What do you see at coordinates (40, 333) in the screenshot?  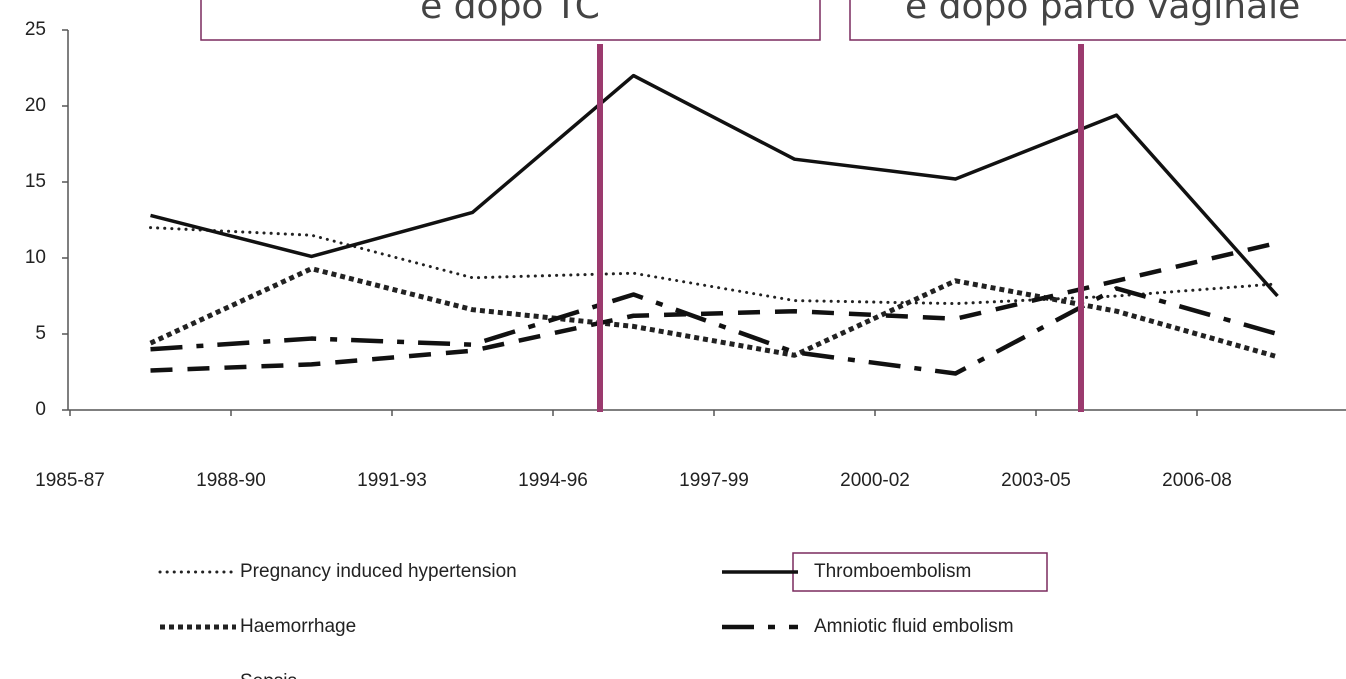 I see `y-tick-label: 5` at bounding box center [40, 333].